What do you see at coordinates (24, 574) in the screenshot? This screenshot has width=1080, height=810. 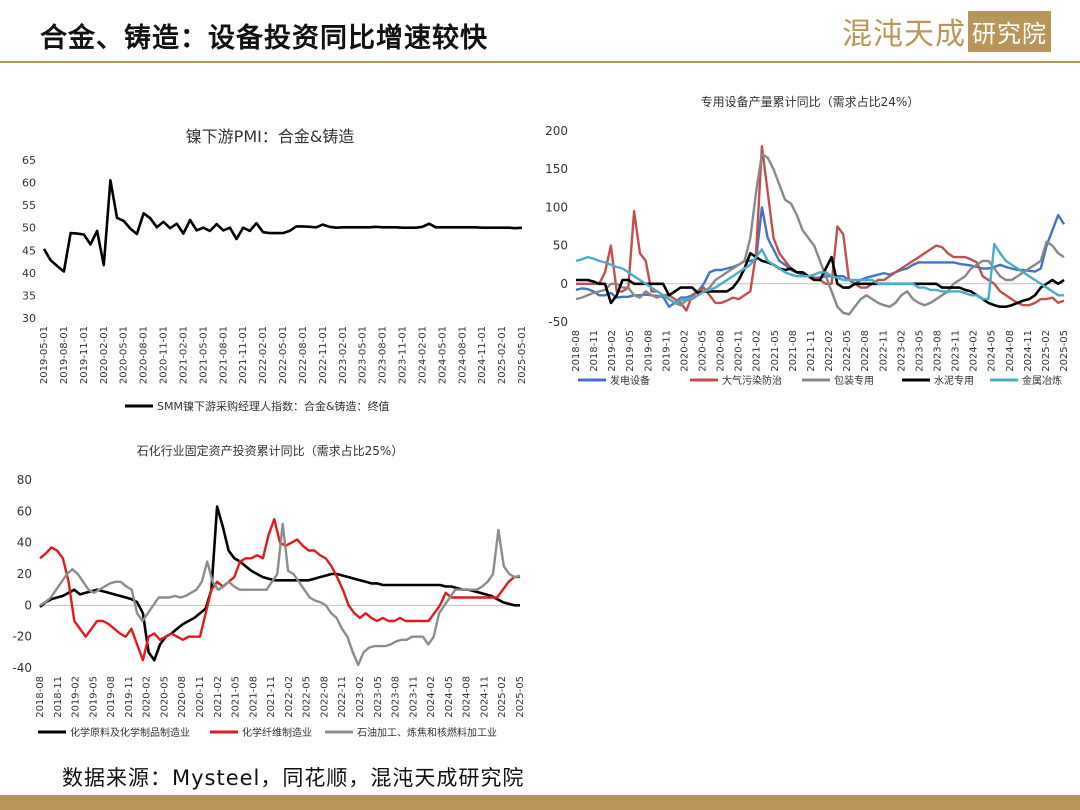 I see `y-tick-label: 20` at bounding box center [24, 574].